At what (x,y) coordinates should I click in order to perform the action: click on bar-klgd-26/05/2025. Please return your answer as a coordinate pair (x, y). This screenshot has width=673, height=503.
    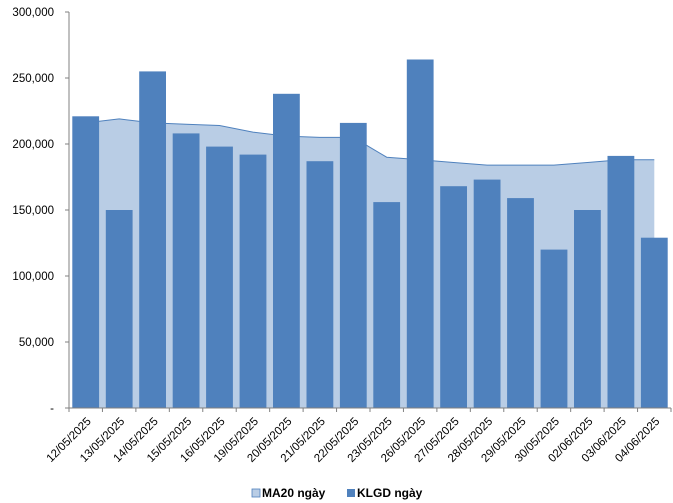
    Looking at the image, I should click on (420, 233).